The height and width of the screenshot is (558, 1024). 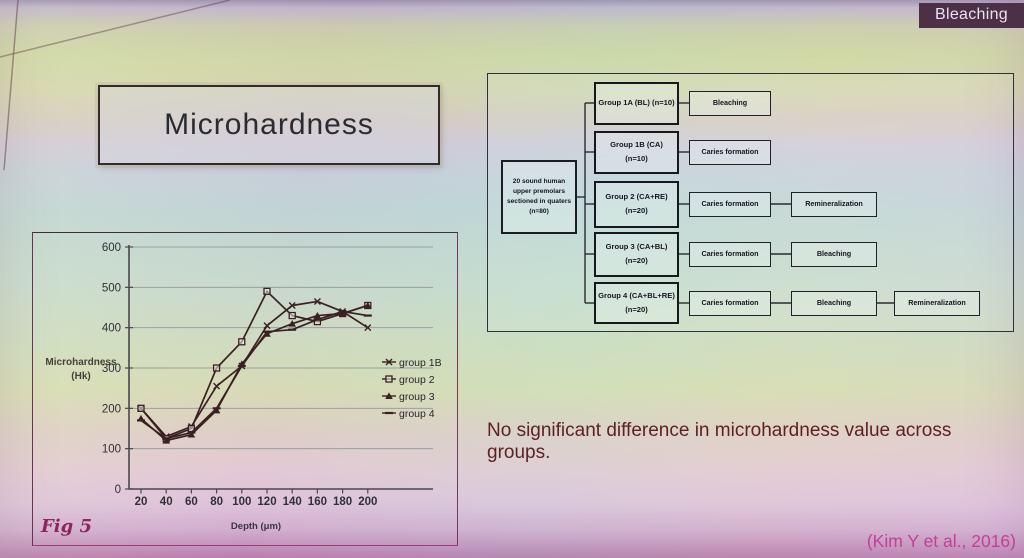 I want to click on legend-label: group 2, so click(x=417, y=380).